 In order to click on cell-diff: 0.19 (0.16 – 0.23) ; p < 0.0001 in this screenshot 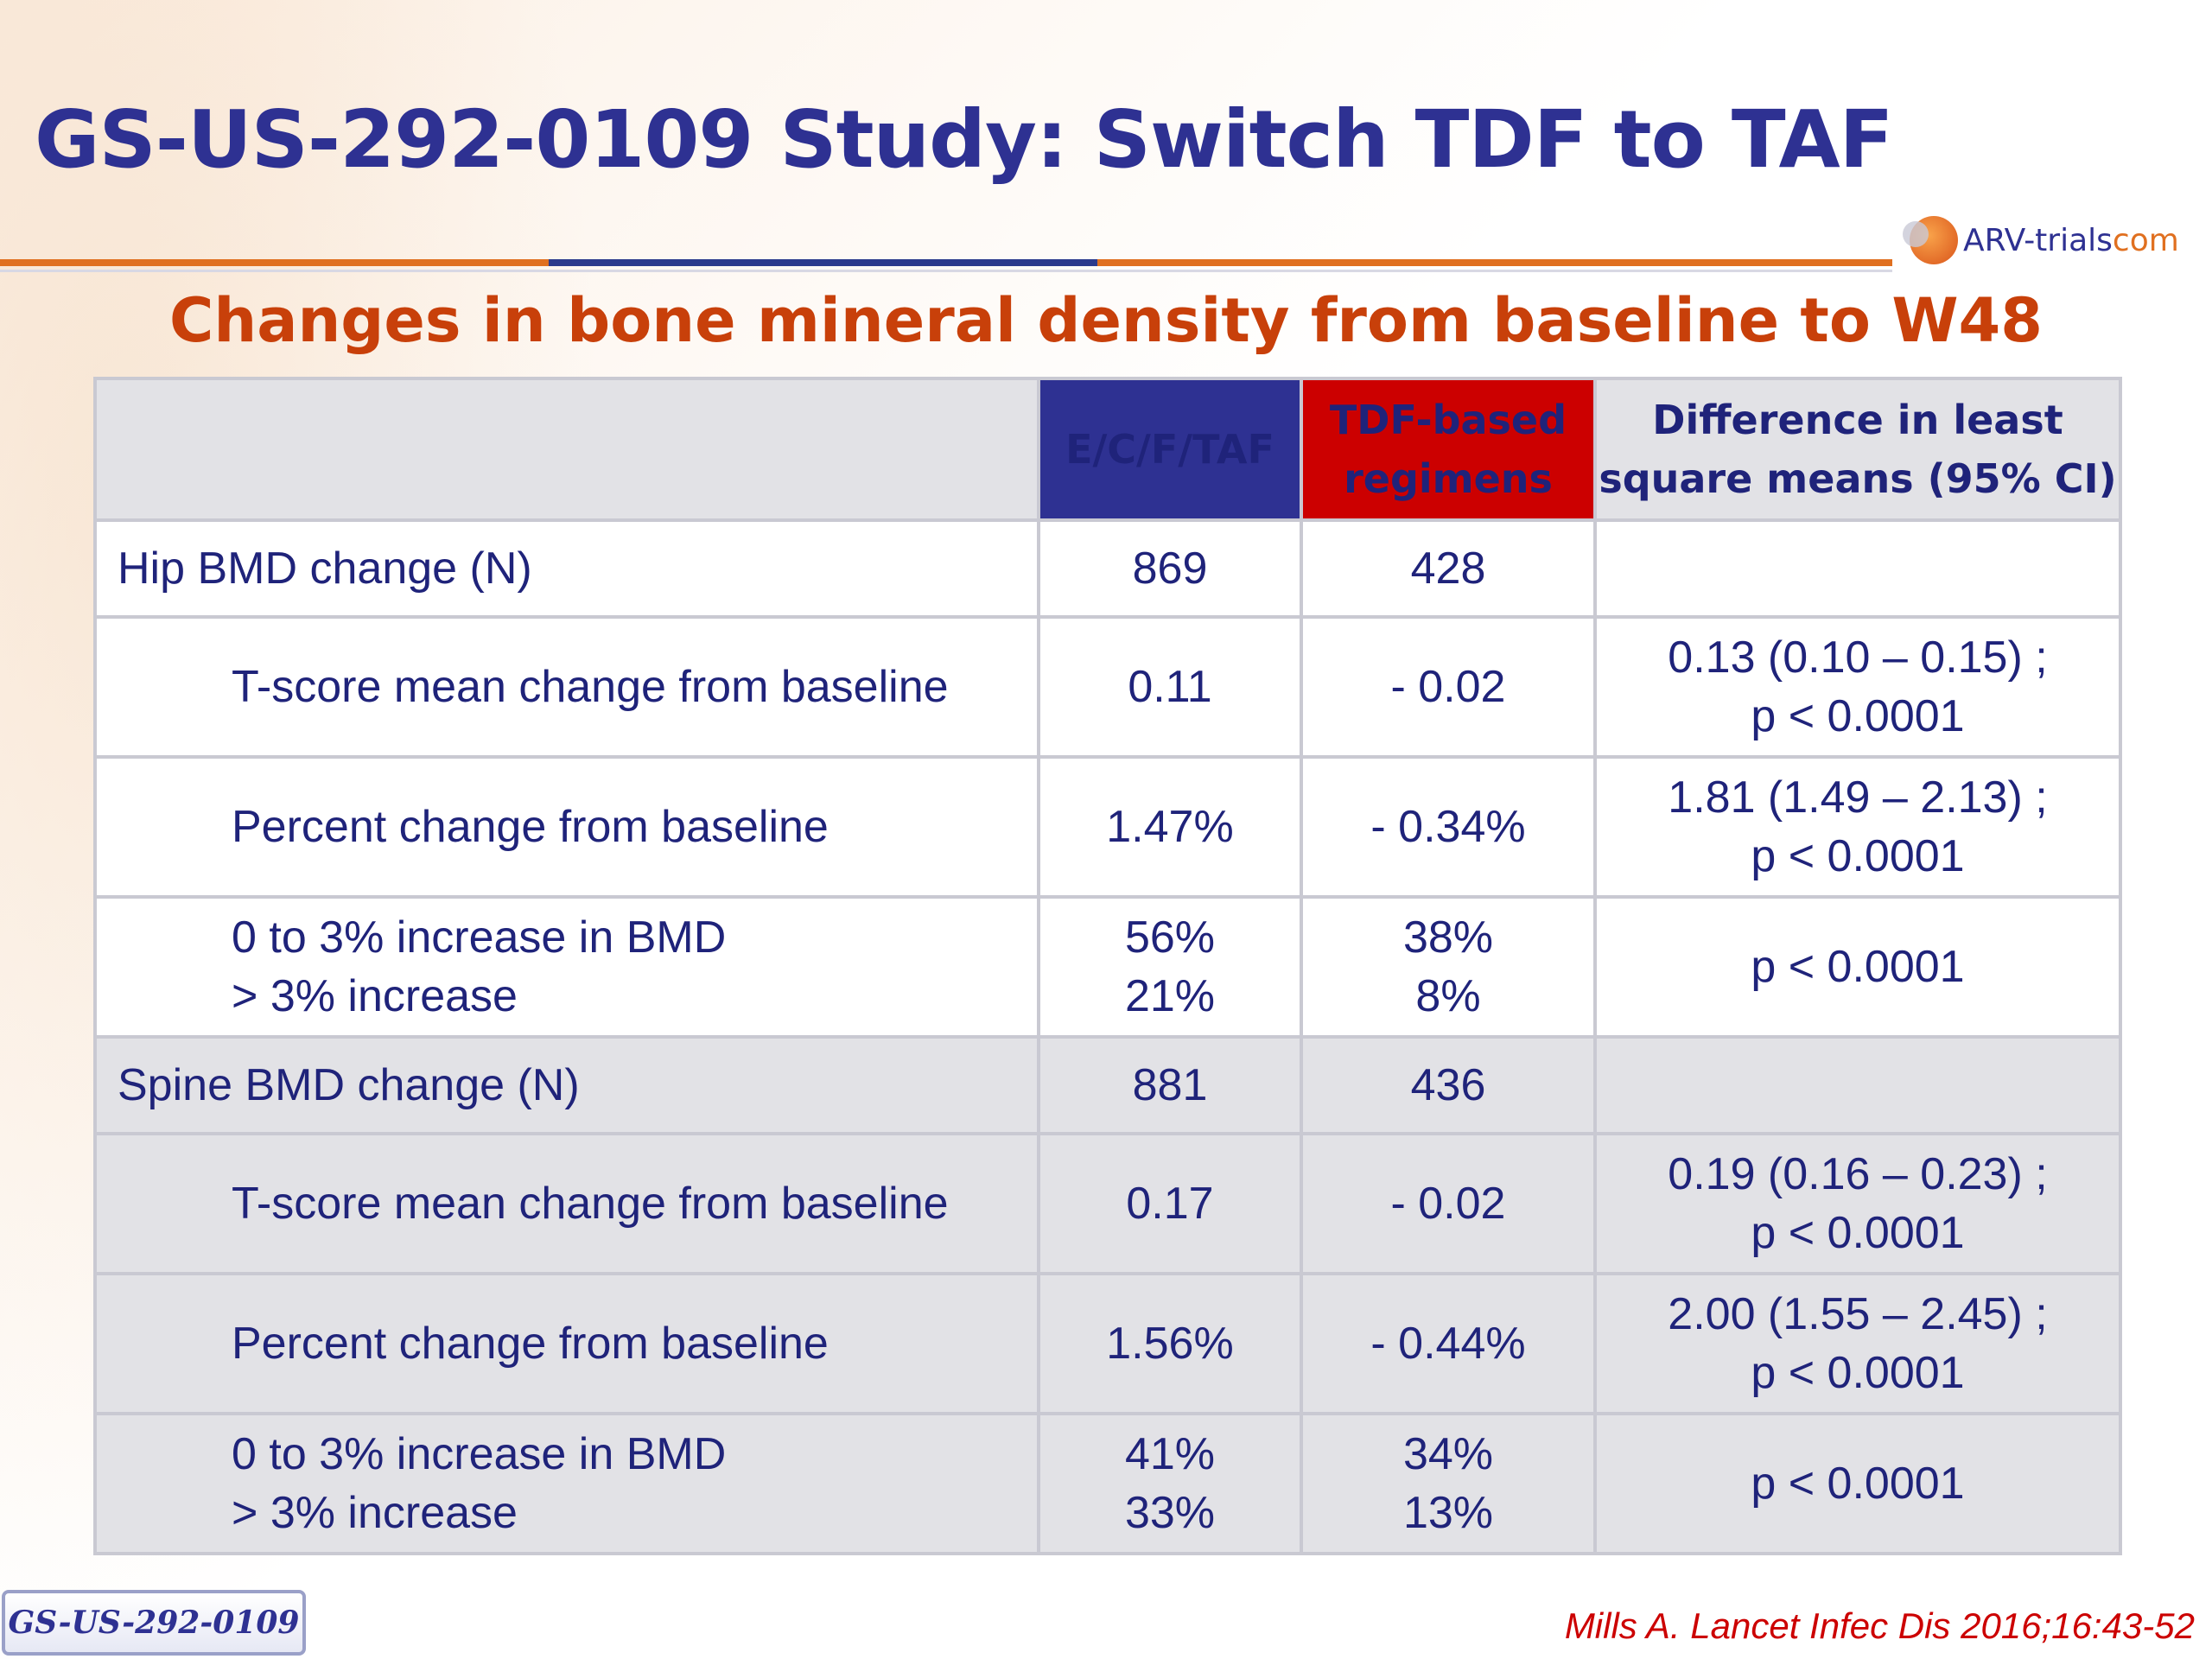, I will do `click(1857, 1203)`.